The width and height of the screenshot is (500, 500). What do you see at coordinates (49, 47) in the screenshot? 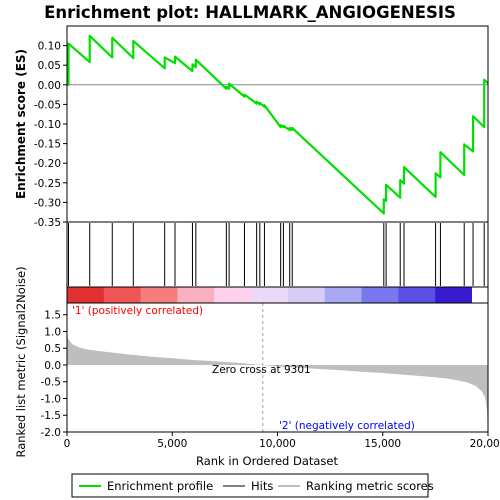
I see `es-ytick-label: 0.10` at bounding box center [49, 47].